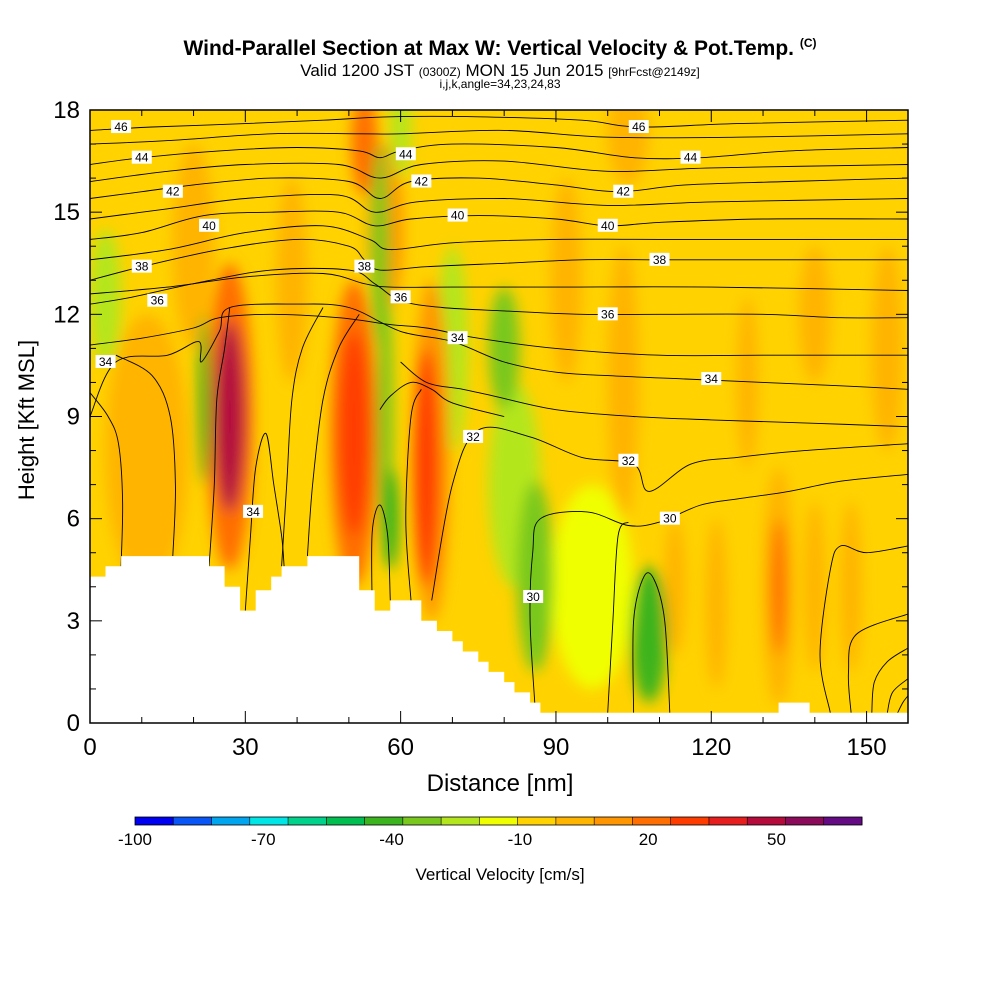  Describe the element at coordinates (73, 621) in the screenshot. I see `y-tick-label: 3` at that location.